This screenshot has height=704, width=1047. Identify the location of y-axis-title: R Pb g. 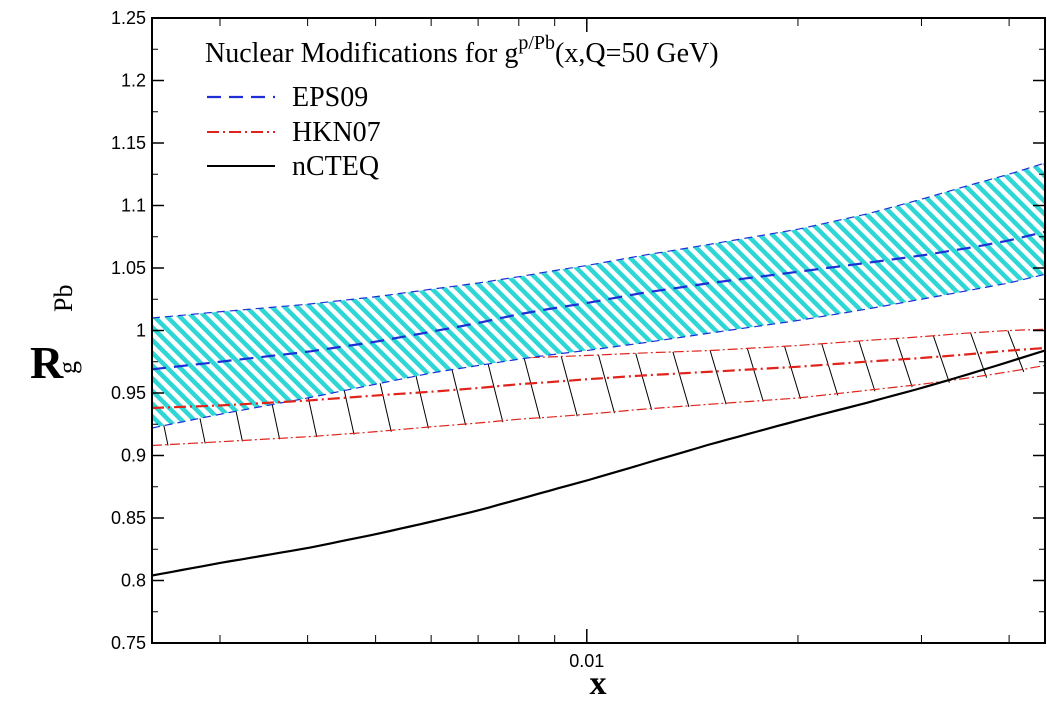
(56, 336).